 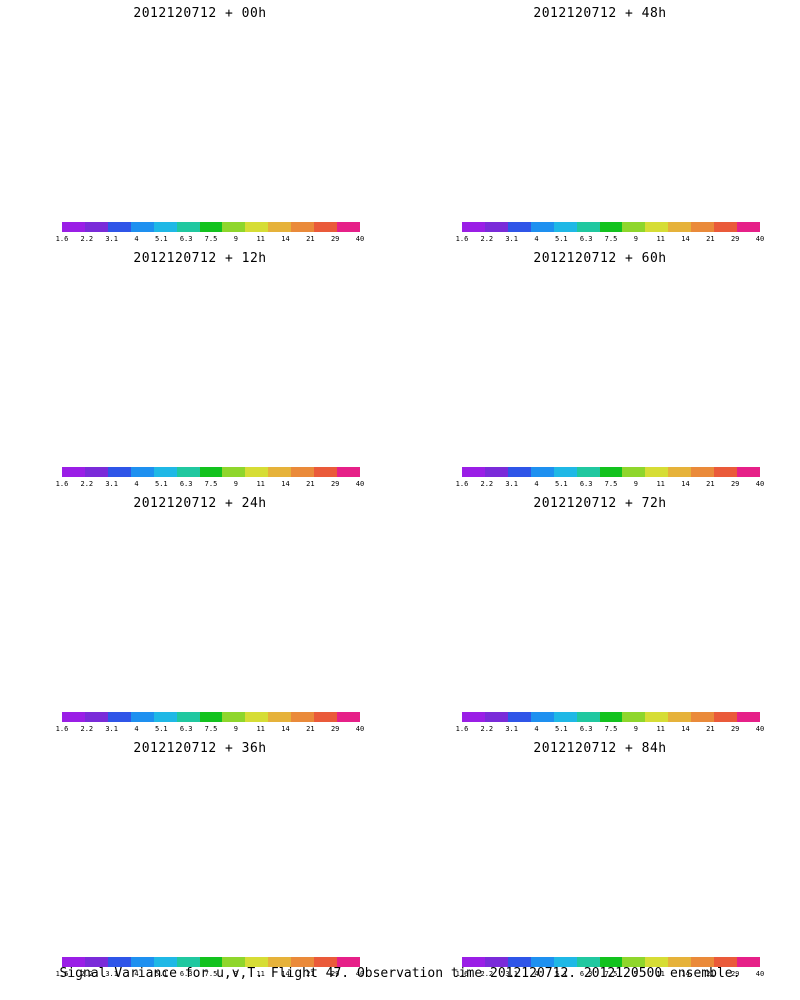 What do you see at coordinates (200, 258) in the screenshot?
I see `panel-title: 2012120712 + 12h` at bounding box center [200, 258].